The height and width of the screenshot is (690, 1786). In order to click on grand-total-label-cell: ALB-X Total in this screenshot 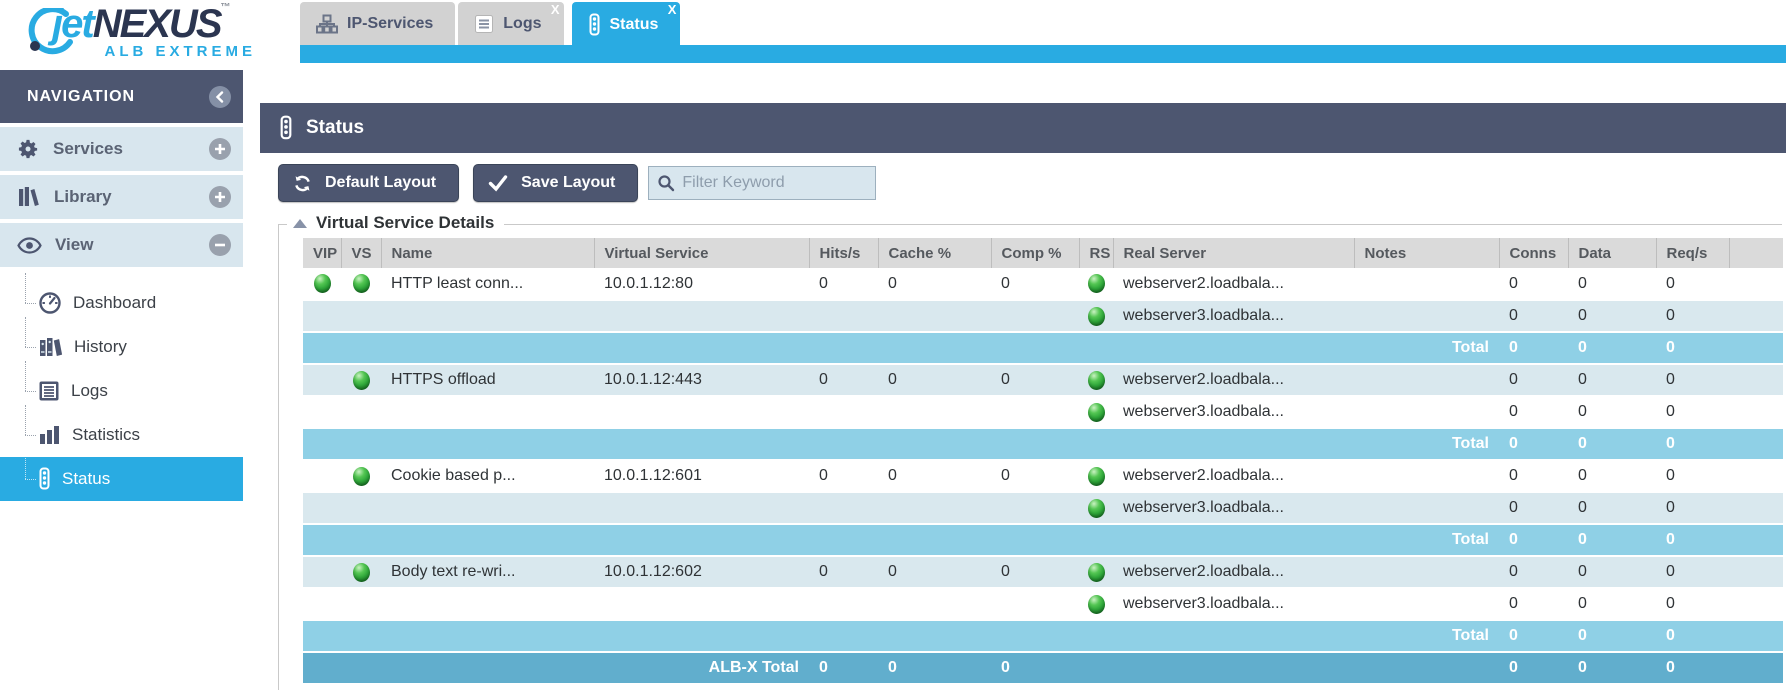, I will do `click(556, 668)`.